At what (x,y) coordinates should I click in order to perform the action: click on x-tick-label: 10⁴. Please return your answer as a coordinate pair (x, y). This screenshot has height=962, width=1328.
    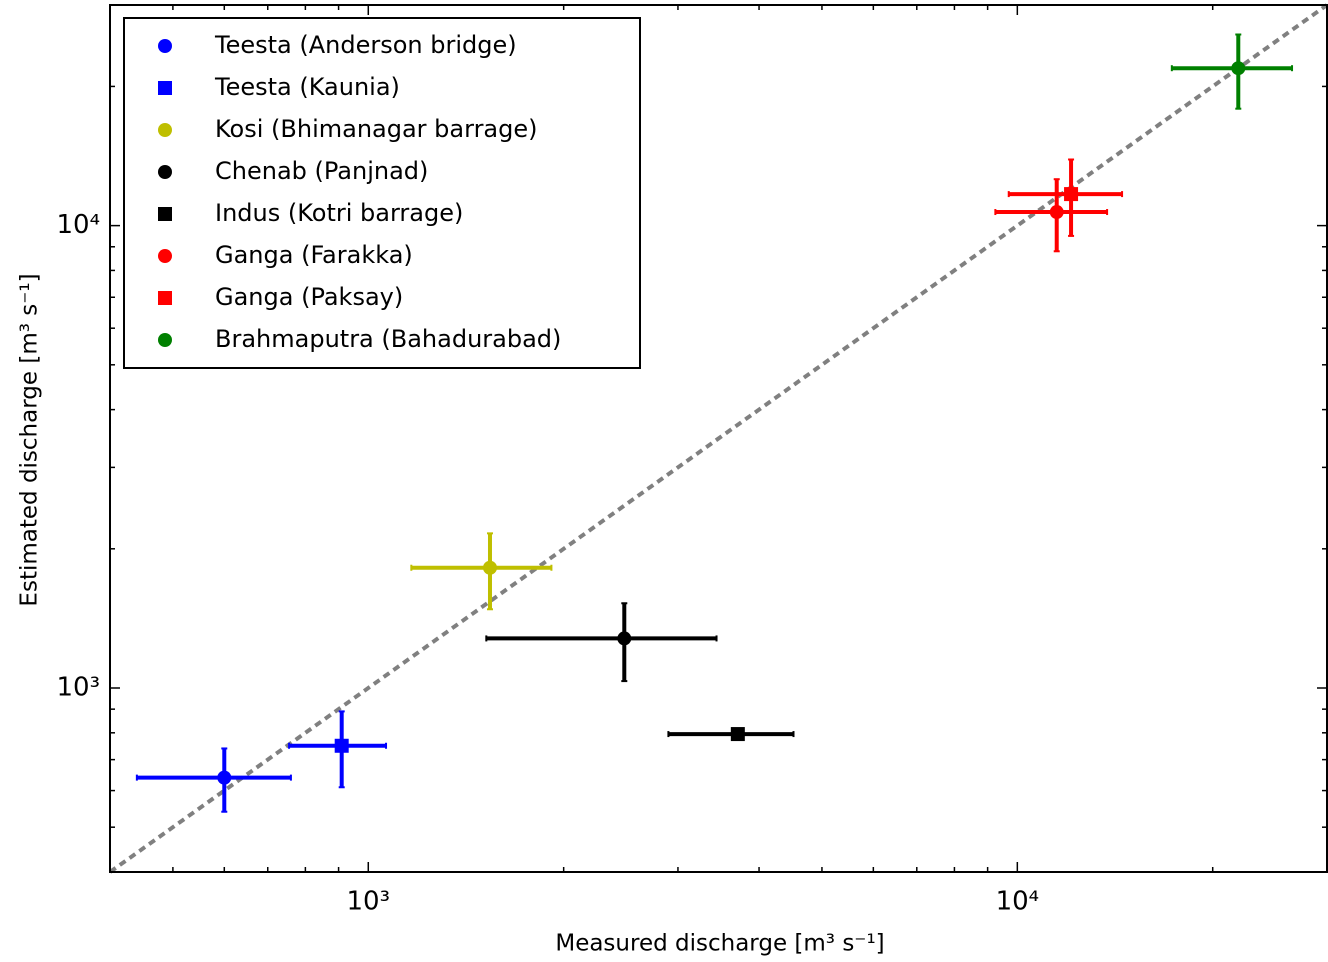
    Looking at the image, I should click on (1018, 902).